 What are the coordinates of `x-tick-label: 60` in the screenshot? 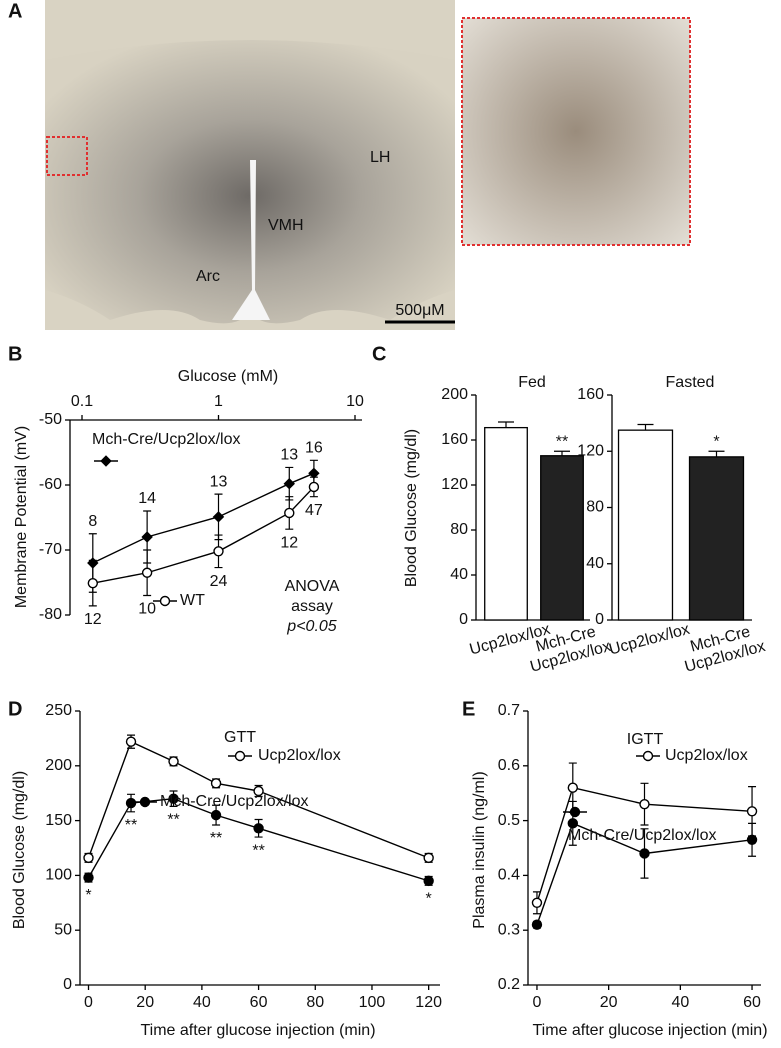 It's located at (259, 1002).